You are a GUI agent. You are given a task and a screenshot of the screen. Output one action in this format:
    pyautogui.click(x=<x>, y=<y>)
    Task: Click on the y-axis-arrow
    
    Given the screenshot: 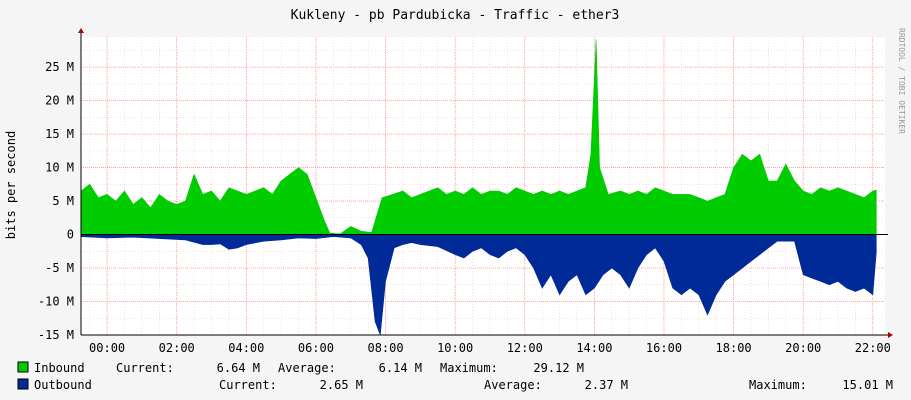 What is the action you would take?
    pyautogui.click(x=81, y=30)
    